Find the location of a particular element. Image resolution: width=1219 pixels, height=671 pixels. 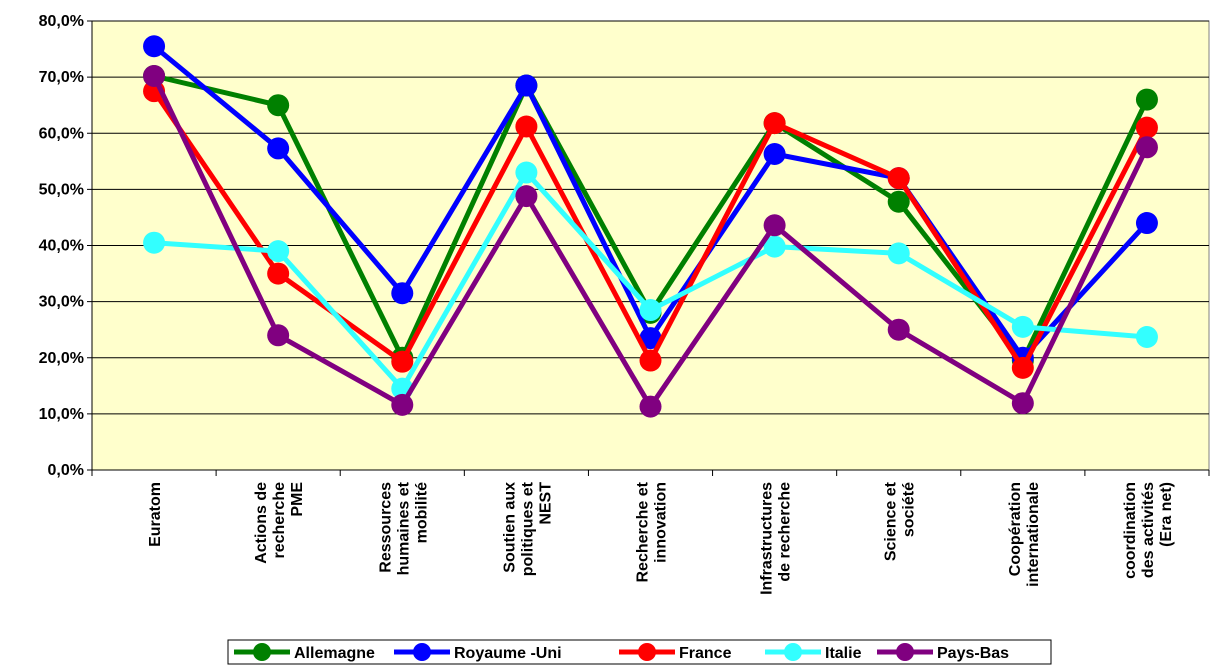

y-tick-label: 60,0% is located at coordinates (61, 133).